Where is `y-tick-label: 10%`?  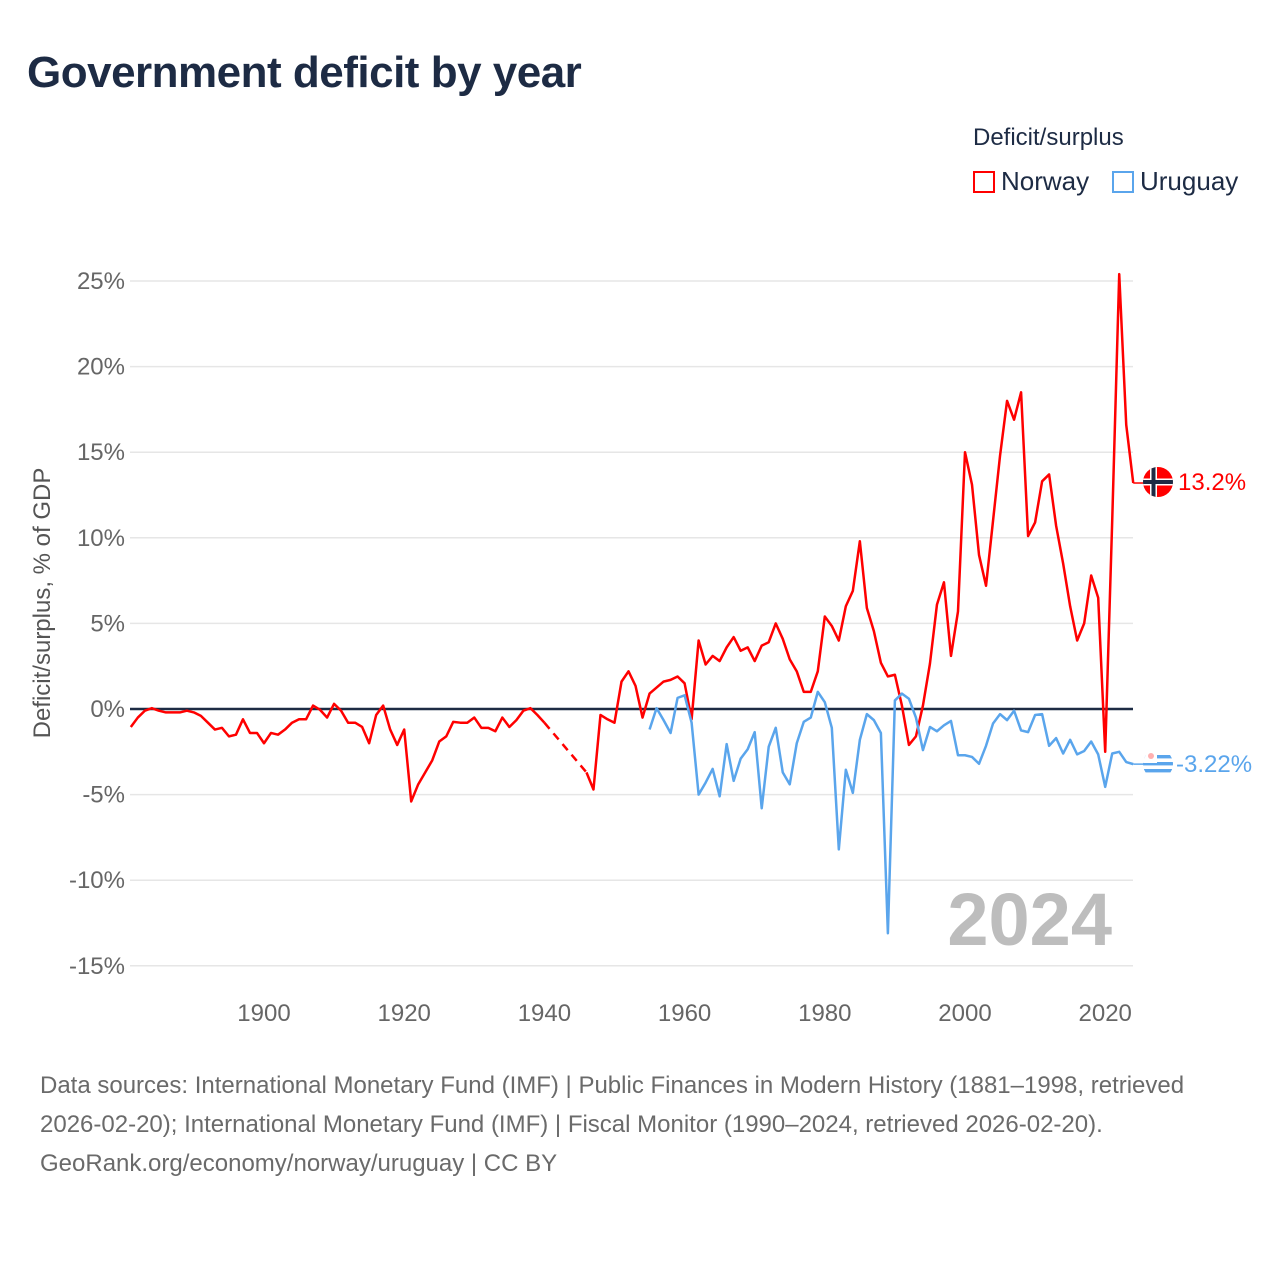
y-tick-label: 10% is located at coordinates (101, 538).